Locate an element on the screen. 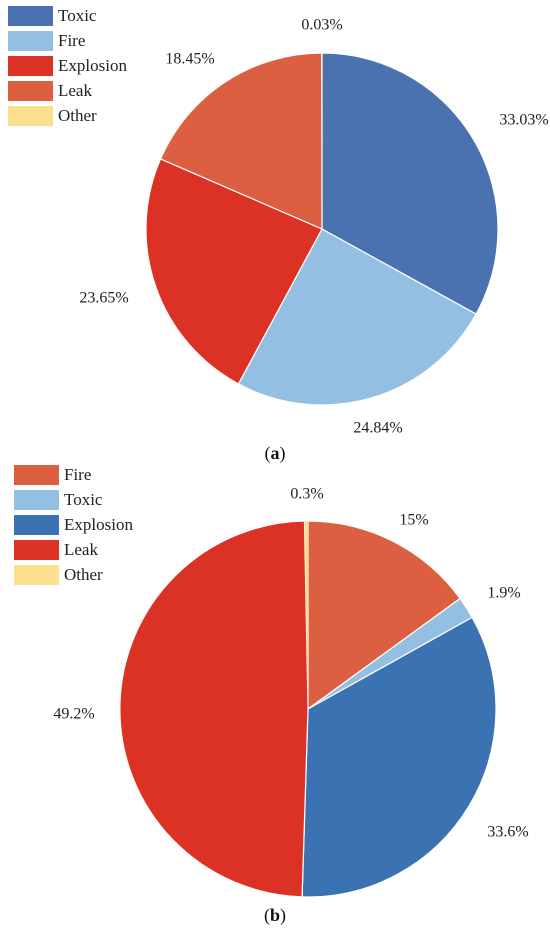  legend-label-fire-a: Fire is located at coordinates (71, 40).